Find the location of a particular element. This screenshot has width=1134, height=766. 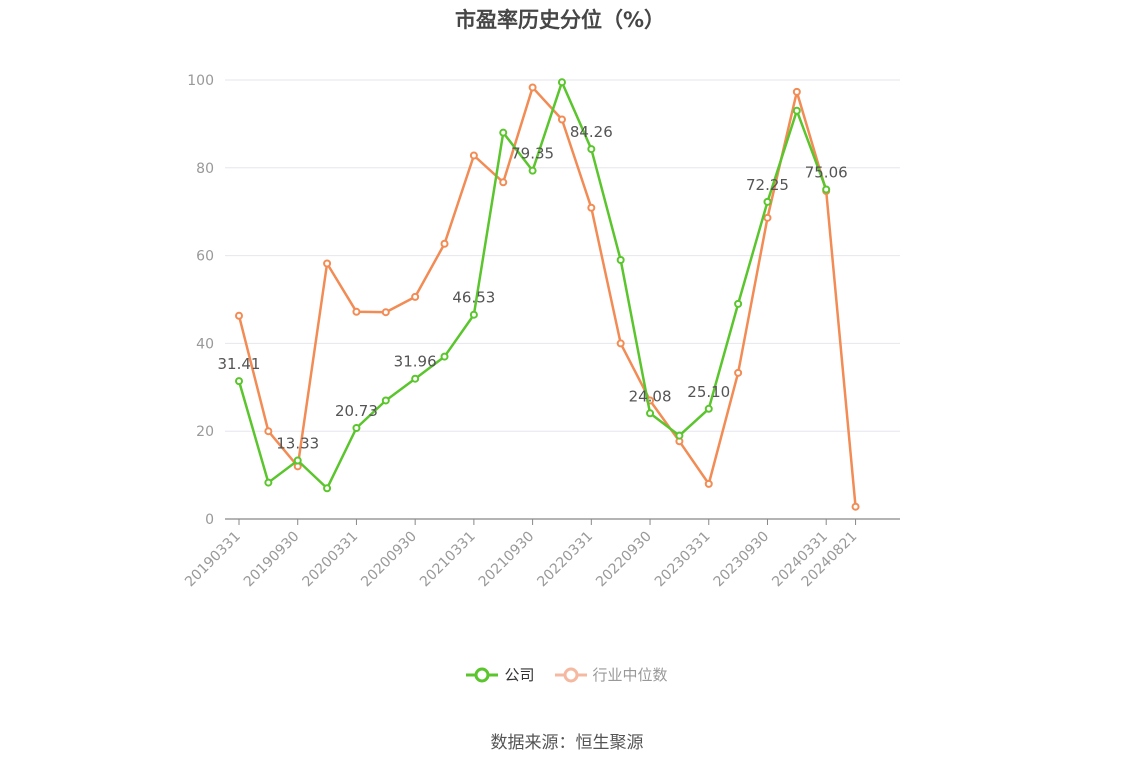

legend-label-company: 公司 is located at coordinates (519, 675).